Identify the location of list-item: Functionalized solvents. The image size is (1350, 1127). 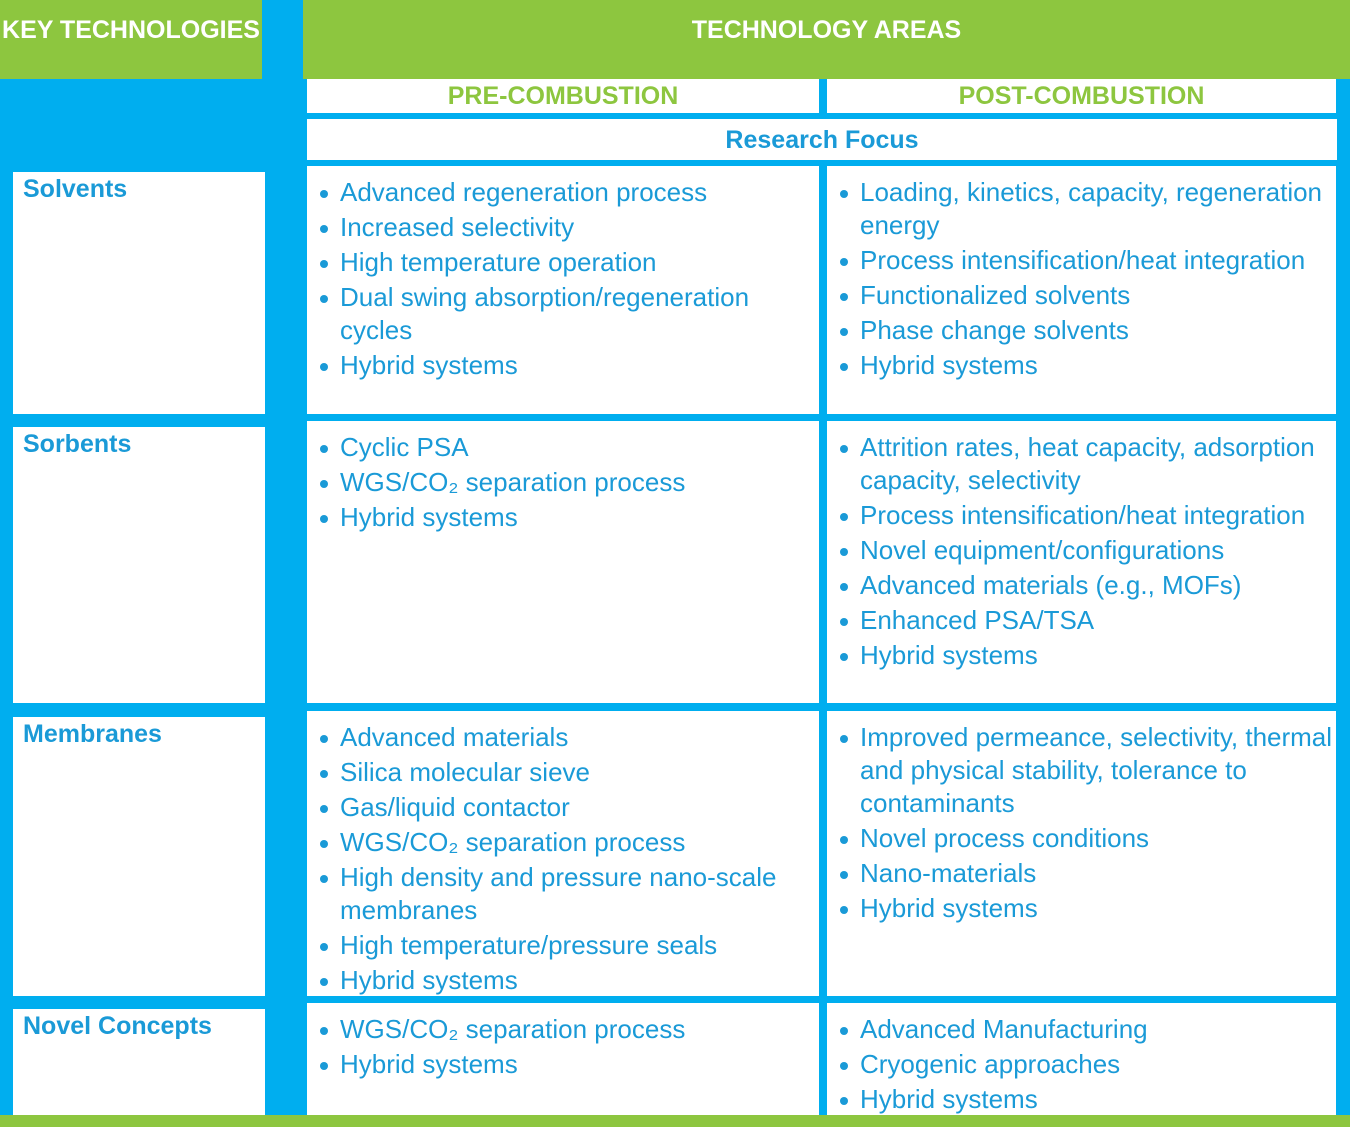
(1086, 295).